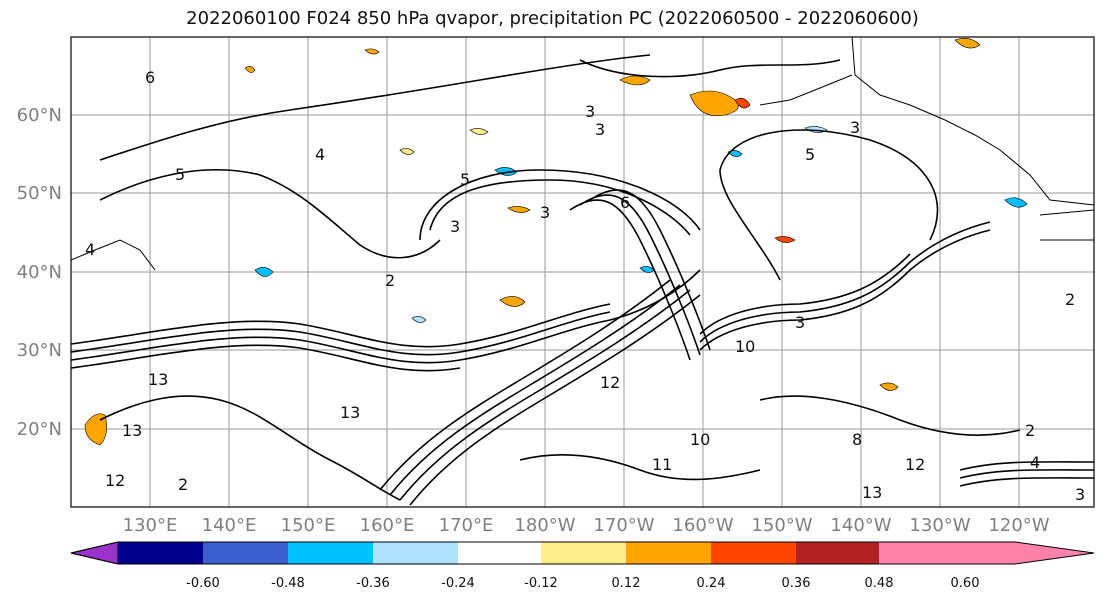 Image resolution: width=1105 pixels, height=601 pixels. Describe the element at coordinates (711, 583) in the screenshot. I see `colorbar-tick-label: 0.24` at that location.